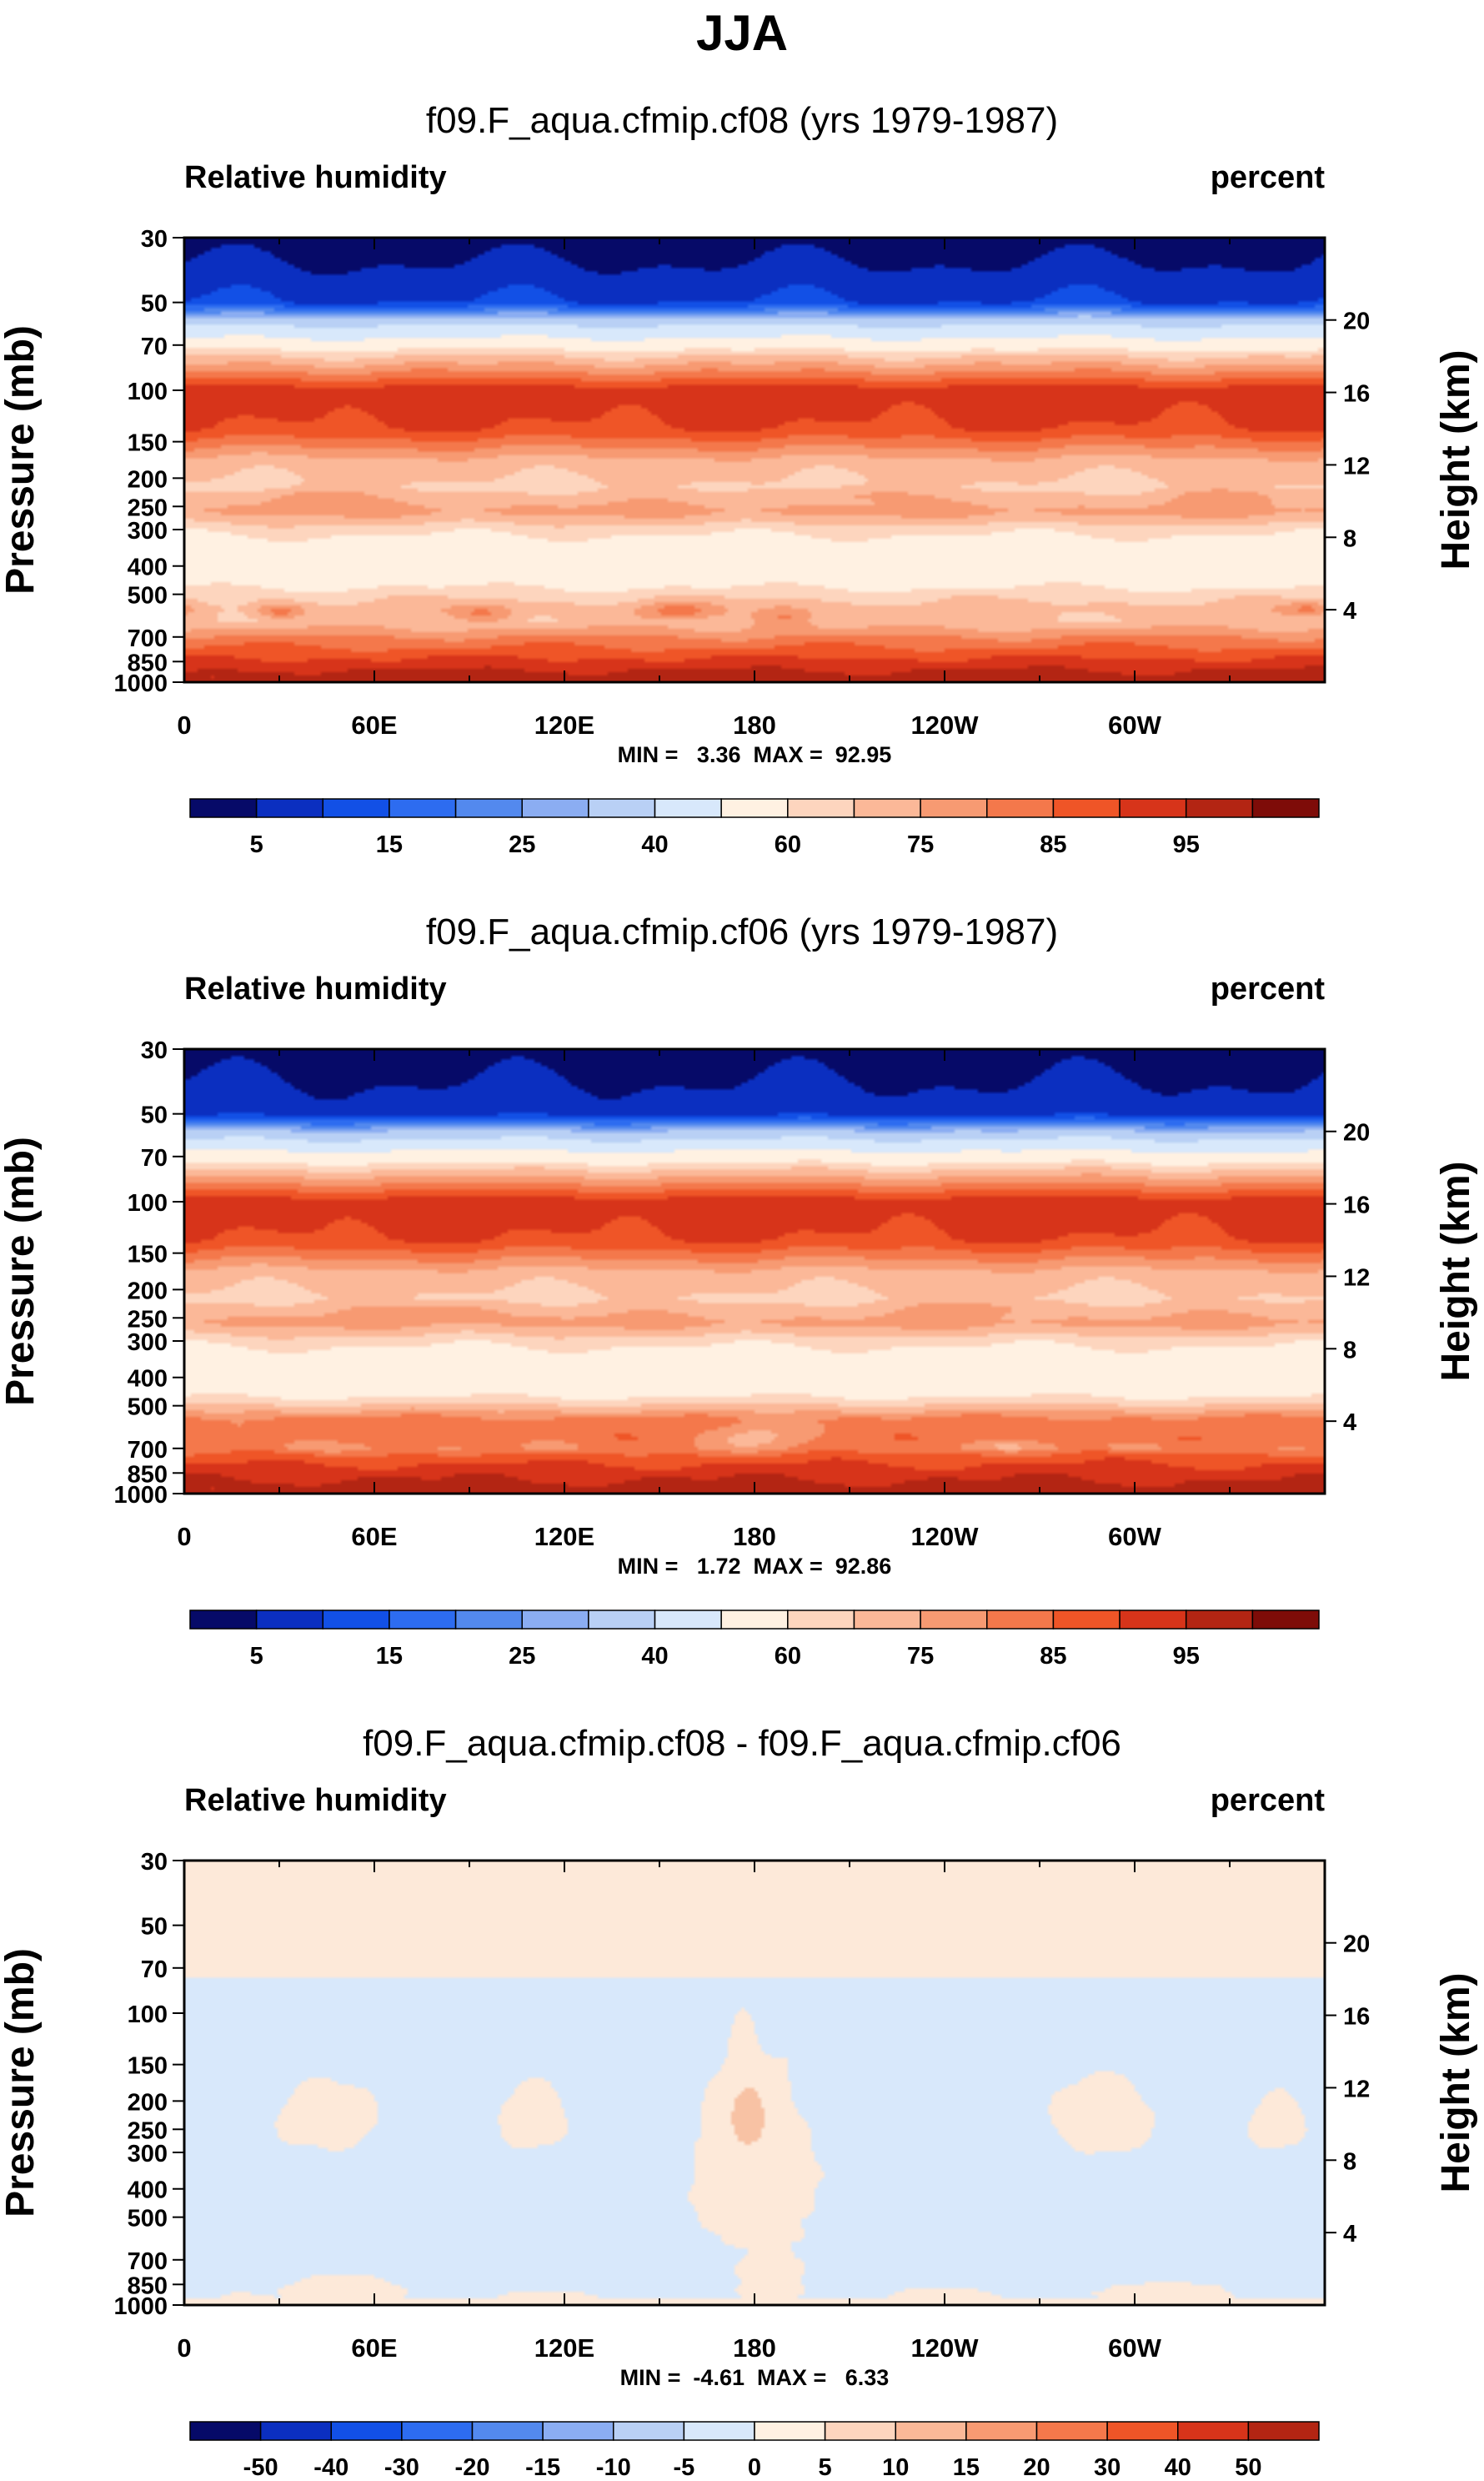 The width and height of the screenshot is (1484, 2481). Describe the element at coordinates (154, 1969) in the screenshot. I see `y-tick-label: 70` at that location.